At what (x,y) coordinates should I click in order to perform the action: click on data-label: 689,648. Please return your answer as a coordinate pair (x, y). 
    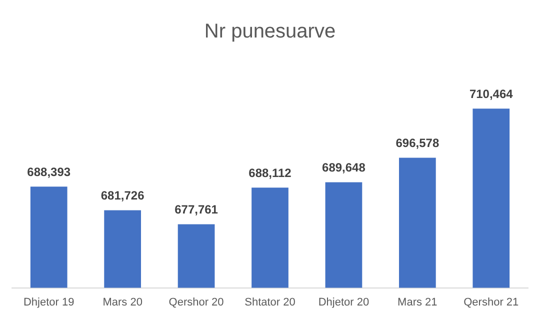
    Looking at the image, I should click on (344, 167).